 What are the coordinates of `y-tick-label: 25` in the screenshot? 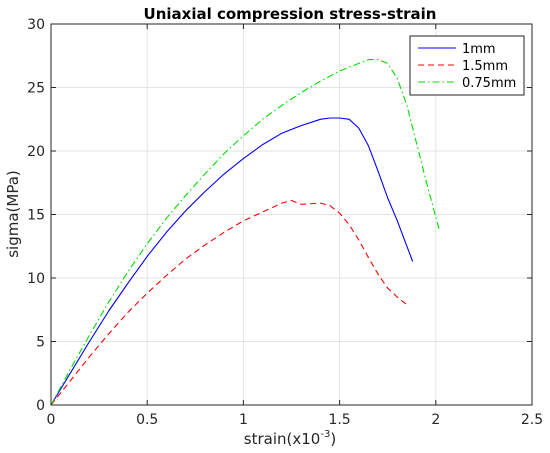 It's located at (36, 89).